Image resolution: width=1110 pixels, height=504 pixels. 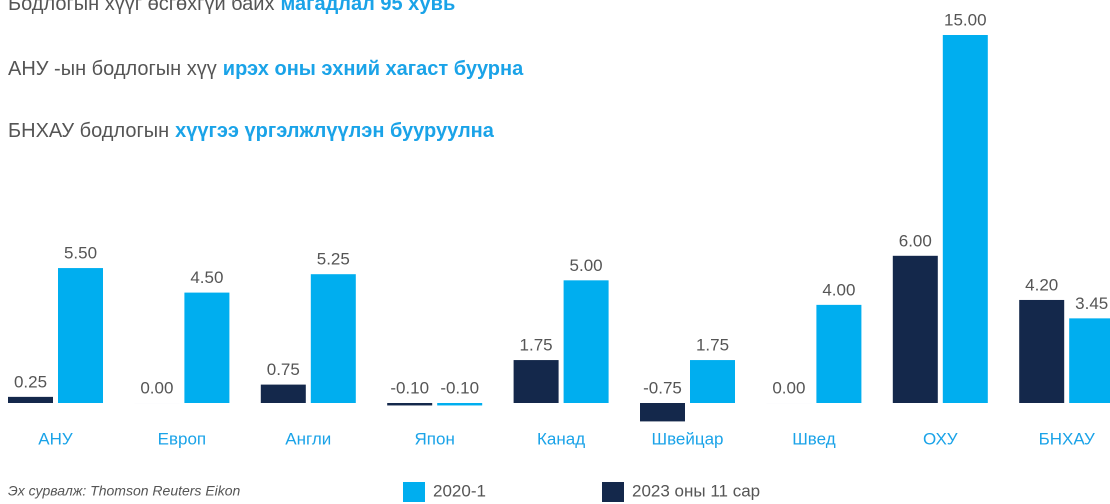 I want to click on annotation-text: БНХАУ бодлогын, so click(x=88, y=131).